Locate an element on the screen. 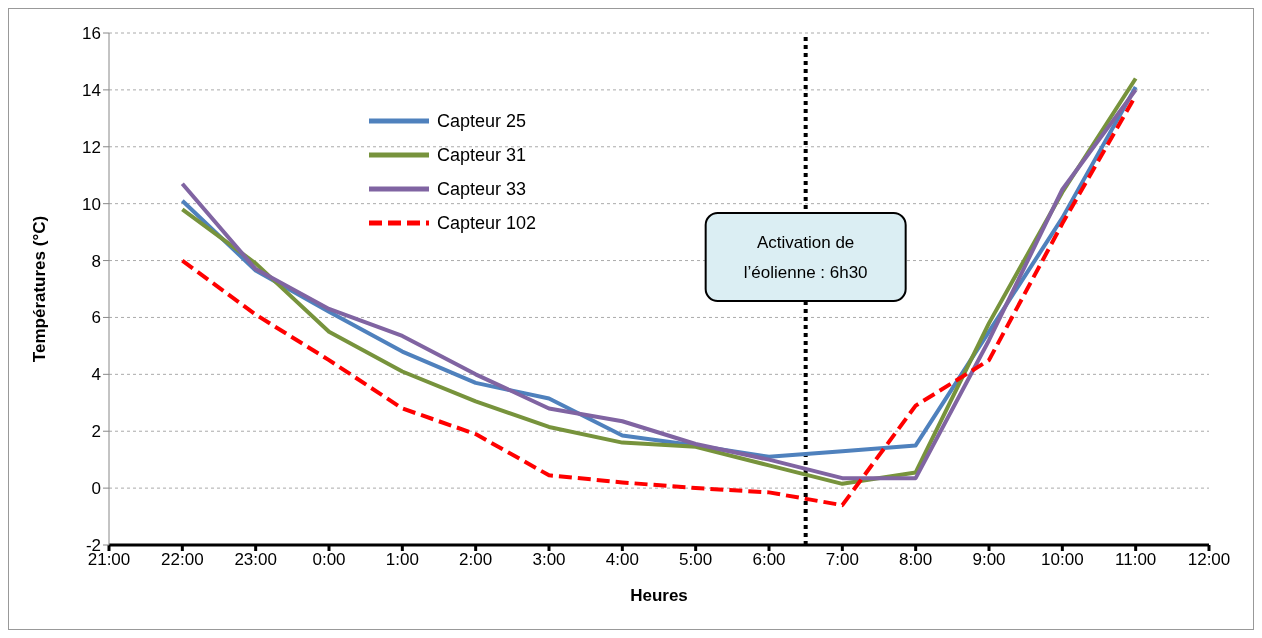  x-axis-title: Heures is located at coordinates (659, 595).